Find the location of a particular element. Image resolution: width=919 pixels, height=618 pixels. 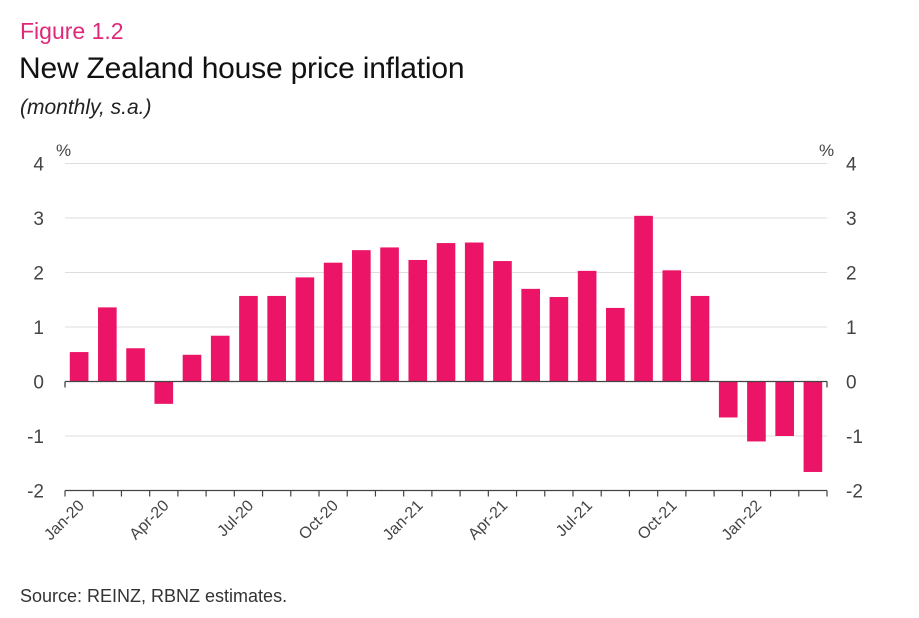

y-tick-label-left: -2 is located at coordinates (35, 492).